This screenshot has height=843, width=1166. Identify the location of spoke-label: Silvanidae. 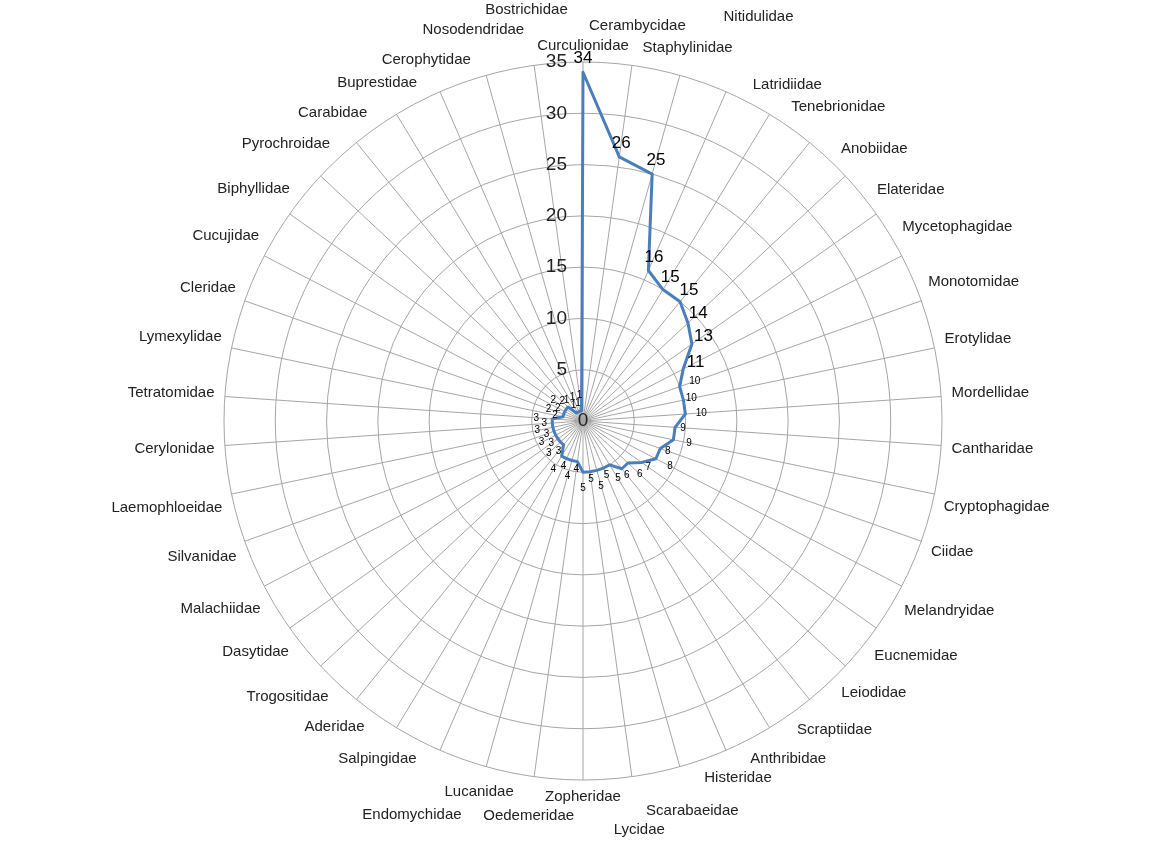
(202, 555).